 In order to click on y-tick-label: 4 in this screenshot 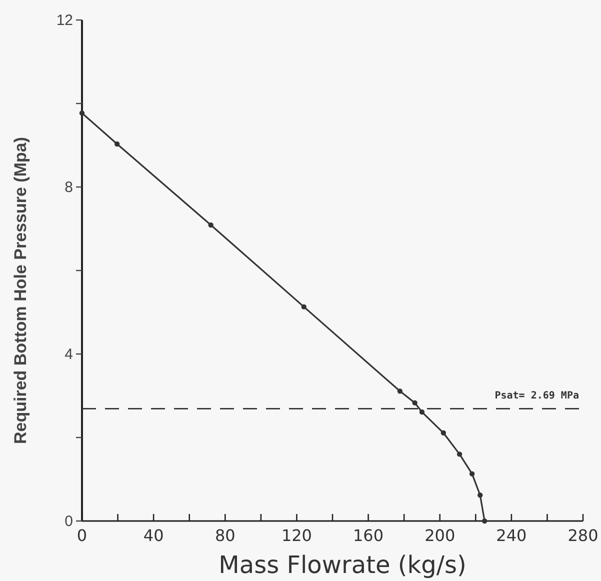, I will do `click(68, 354)`.